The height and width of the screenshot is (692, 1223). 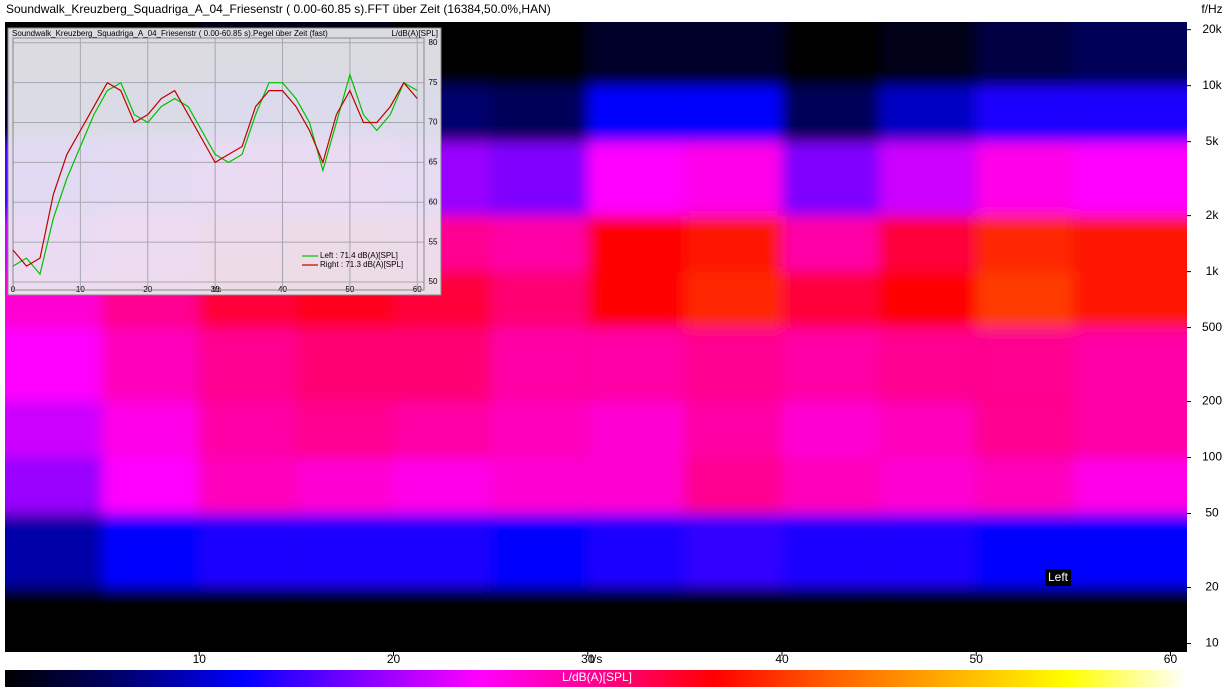 What do you see at coordinates (200, 659) in the screenshot?
I see `x-tick-label: 10` at bounding box center [200, 659].